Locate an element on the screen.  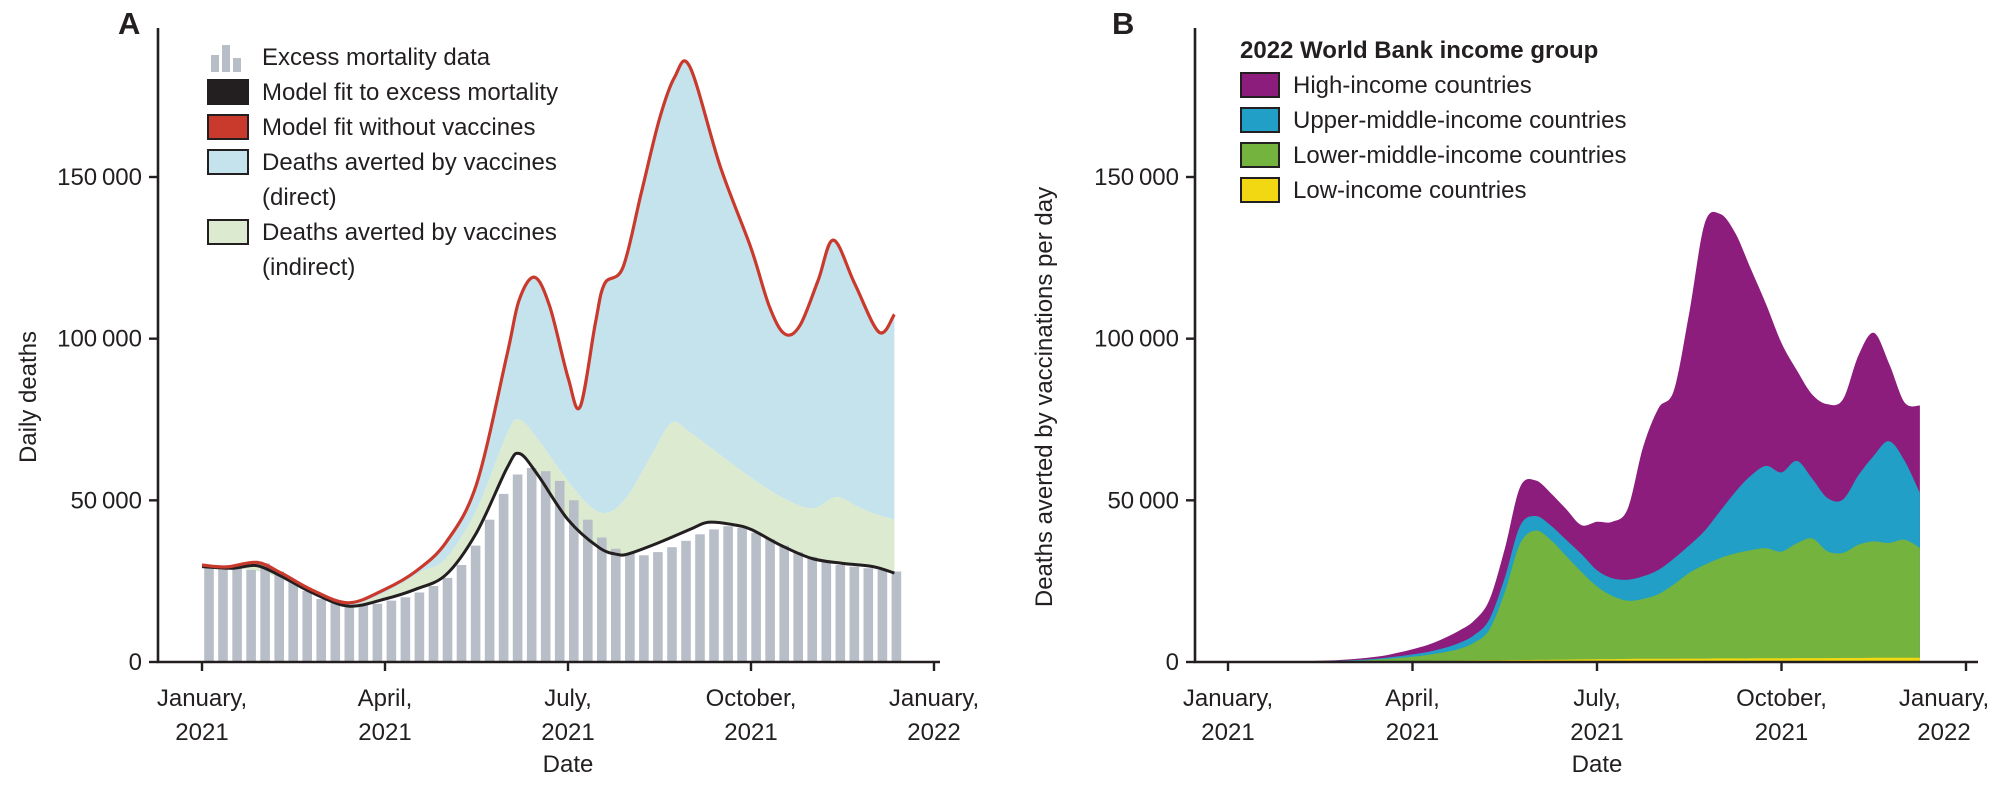
panel-a-letter: A is located at coordinates (129, 23).